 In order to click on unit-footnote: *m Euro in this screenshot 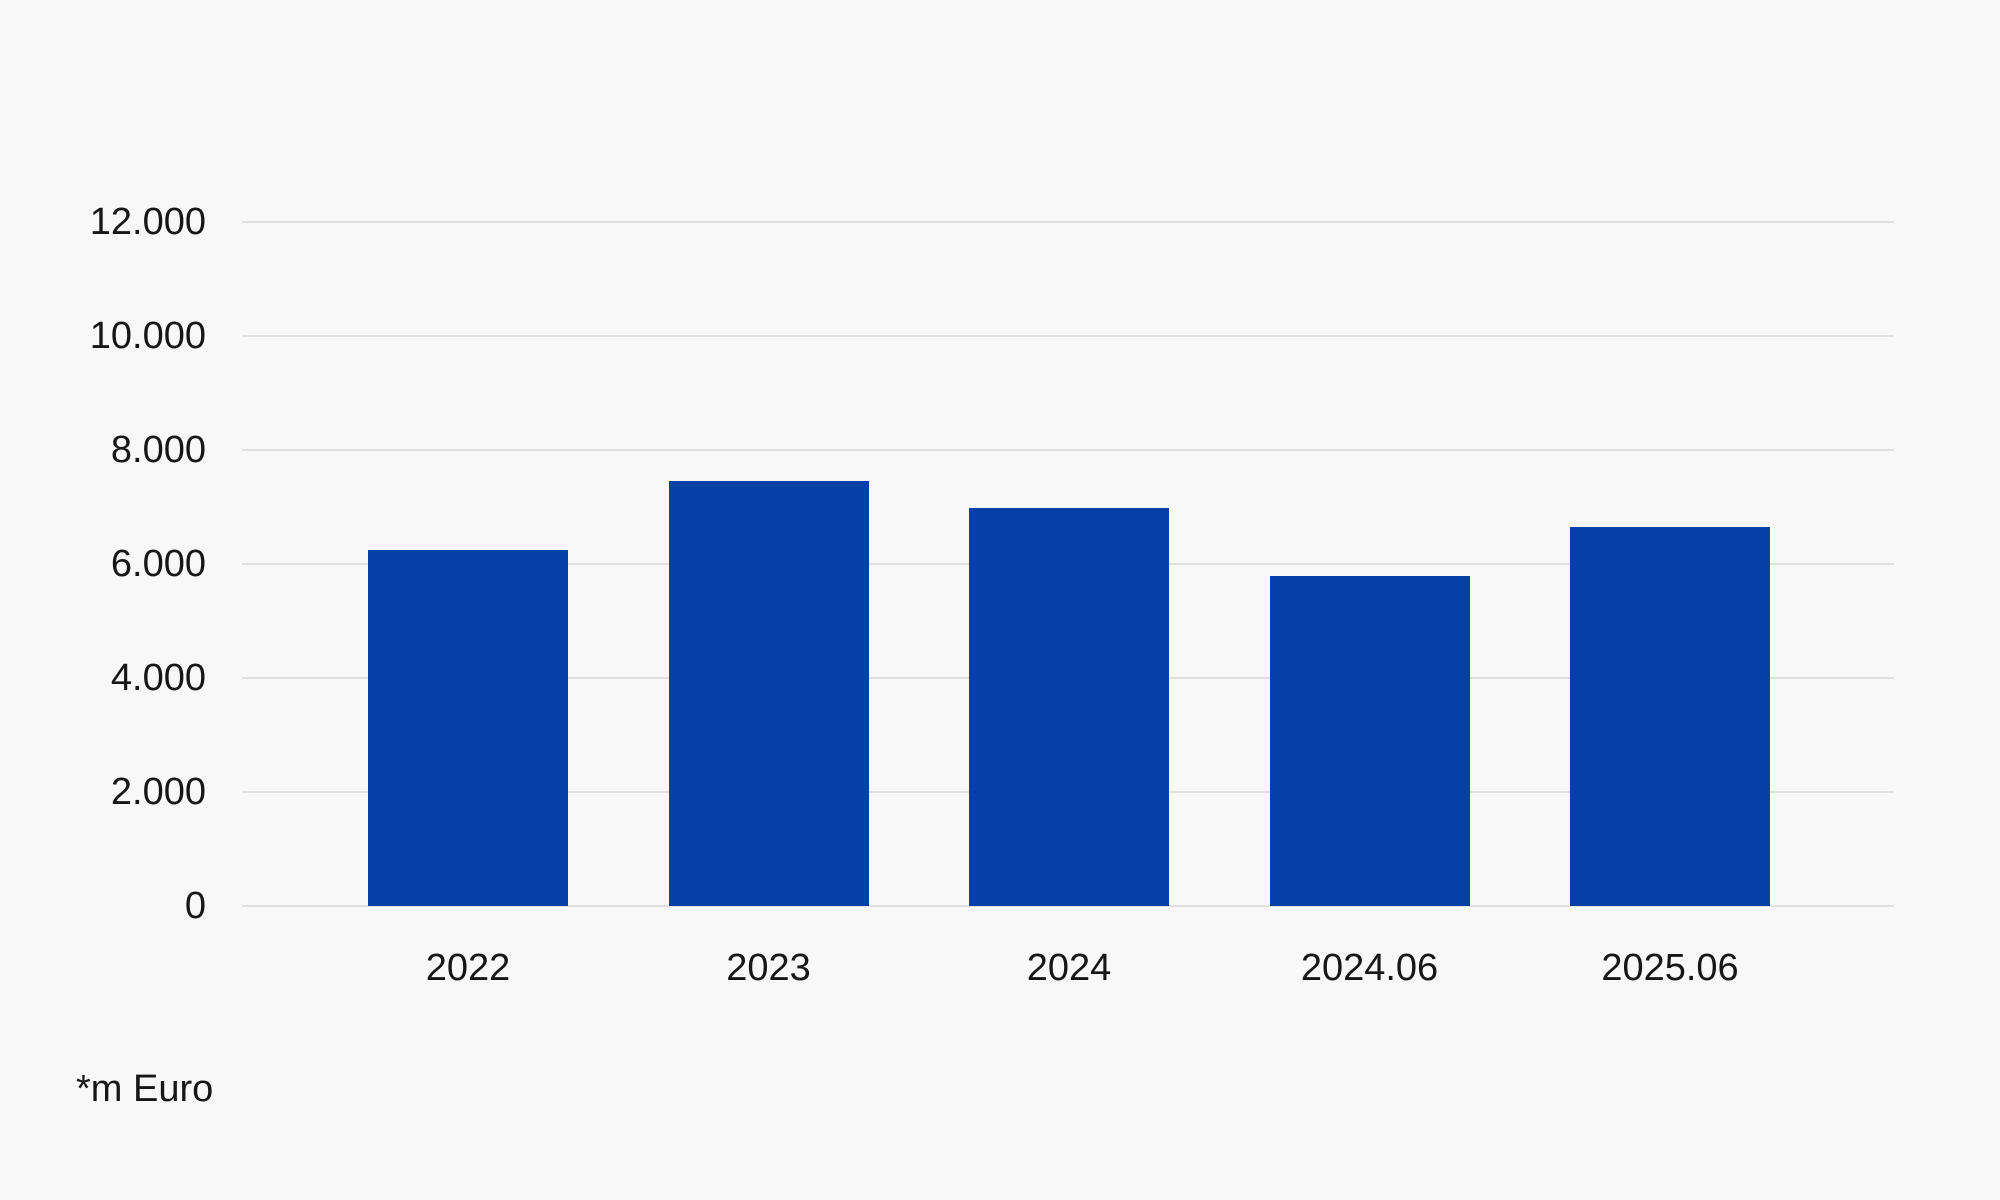, I will do `click(145, 1089)`.